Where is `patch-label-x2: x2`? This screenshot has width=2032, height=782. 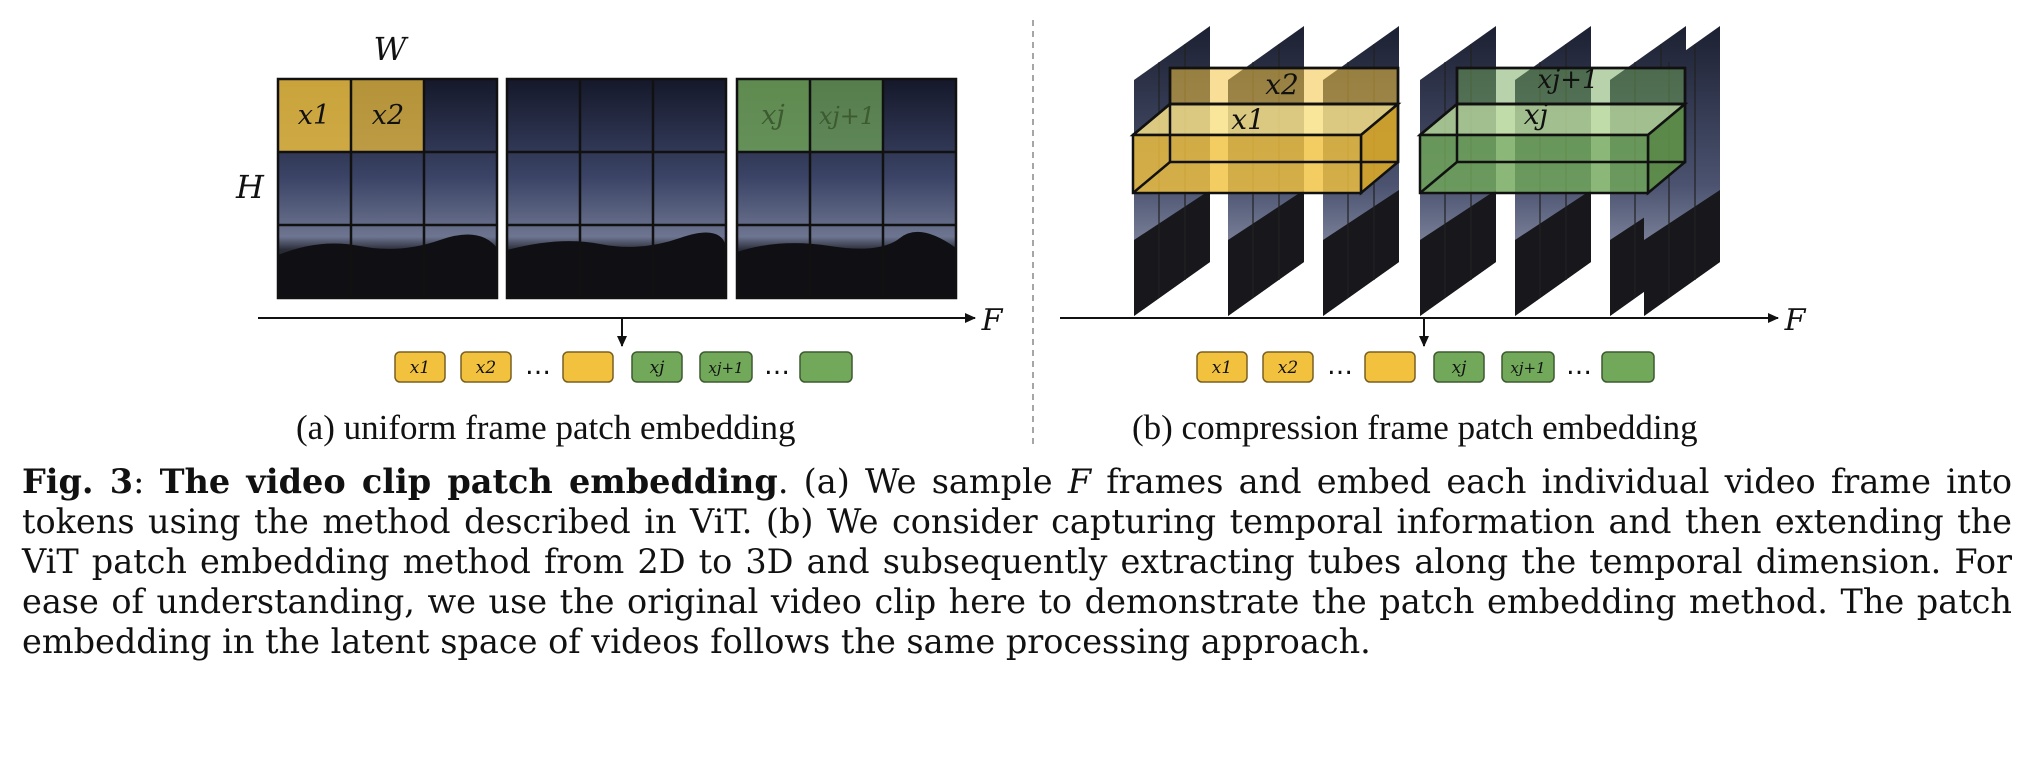 patch-label-x2: x2 is located at coordinates (388, 115).